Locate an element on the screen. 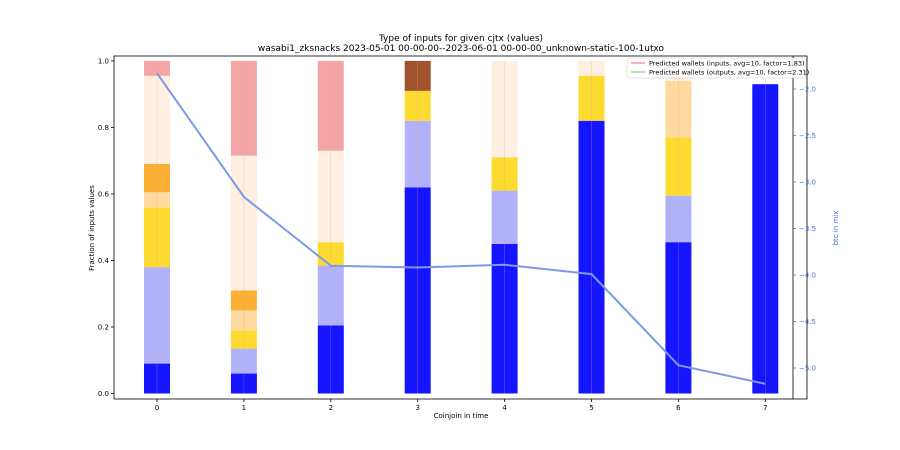  x-tick-label-6: 6 is located at coordinates (678, 408).